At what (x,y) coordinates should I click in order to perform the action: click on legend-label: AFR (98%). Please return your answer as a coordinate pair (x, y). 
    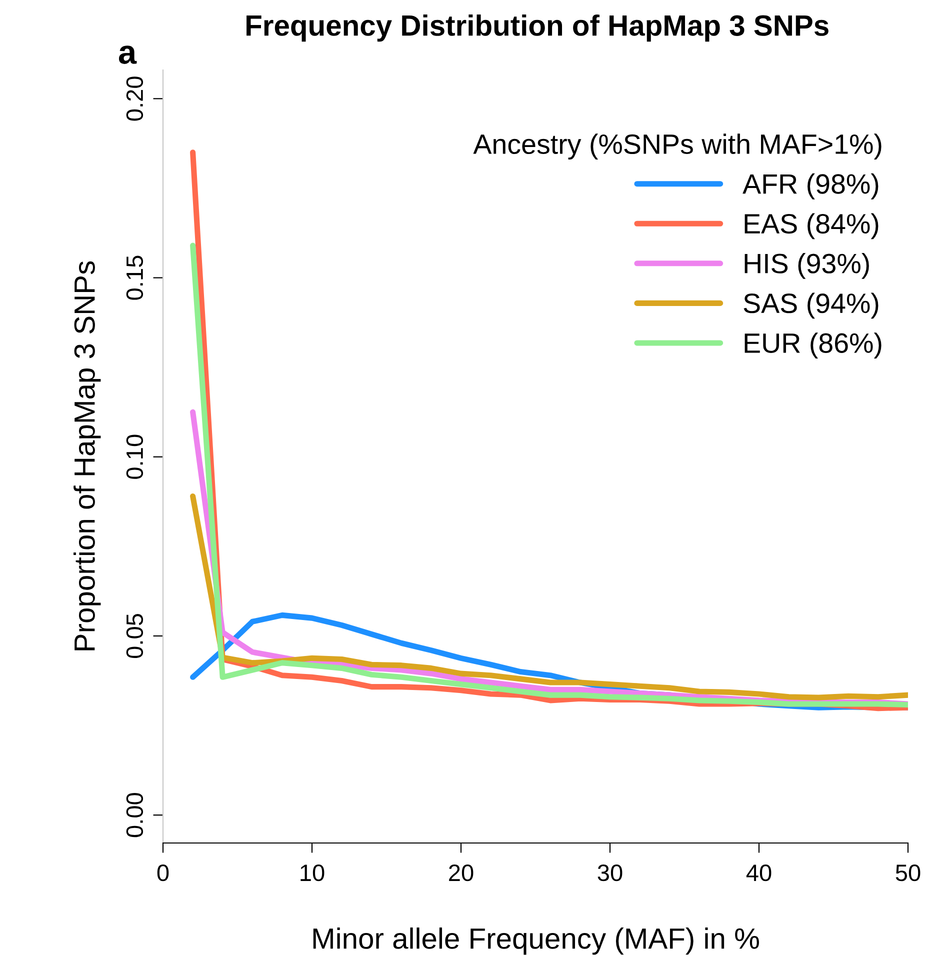
    Looking at the image, I should click on (810, 186).